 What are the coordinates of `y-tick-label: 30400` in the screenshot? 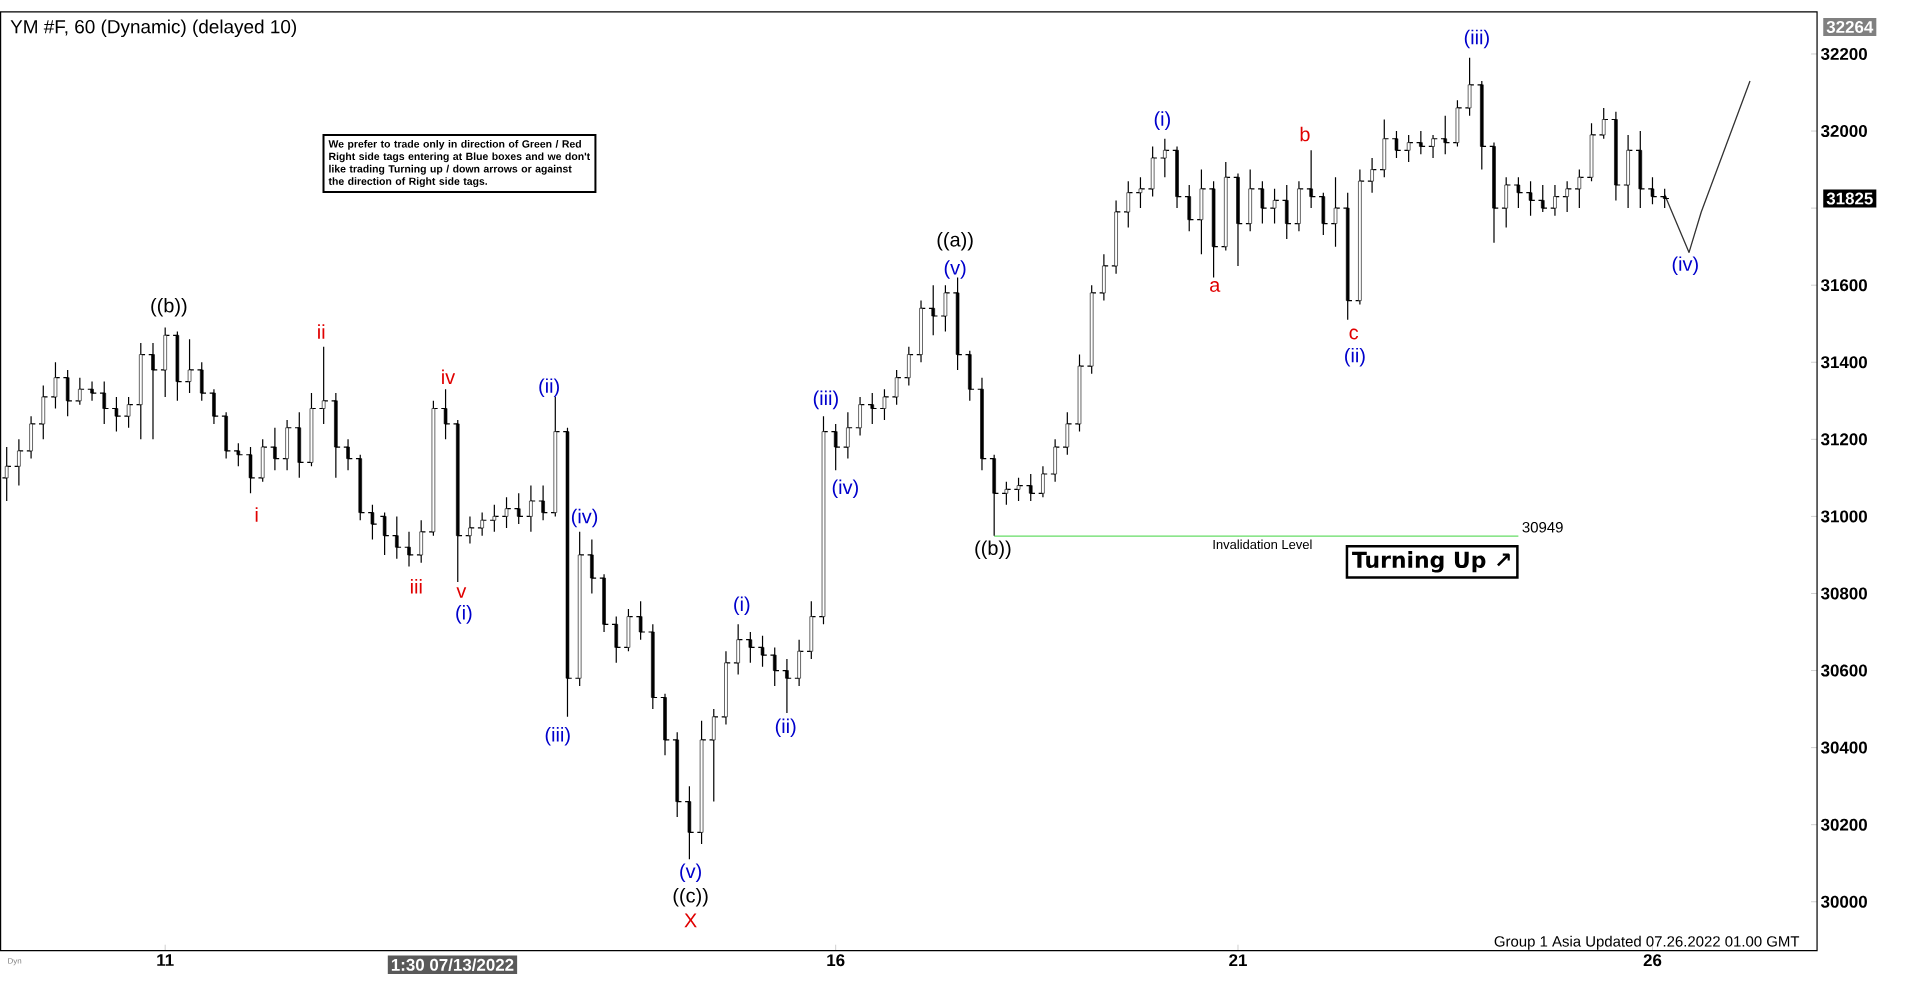 It's located at (1843, 747).